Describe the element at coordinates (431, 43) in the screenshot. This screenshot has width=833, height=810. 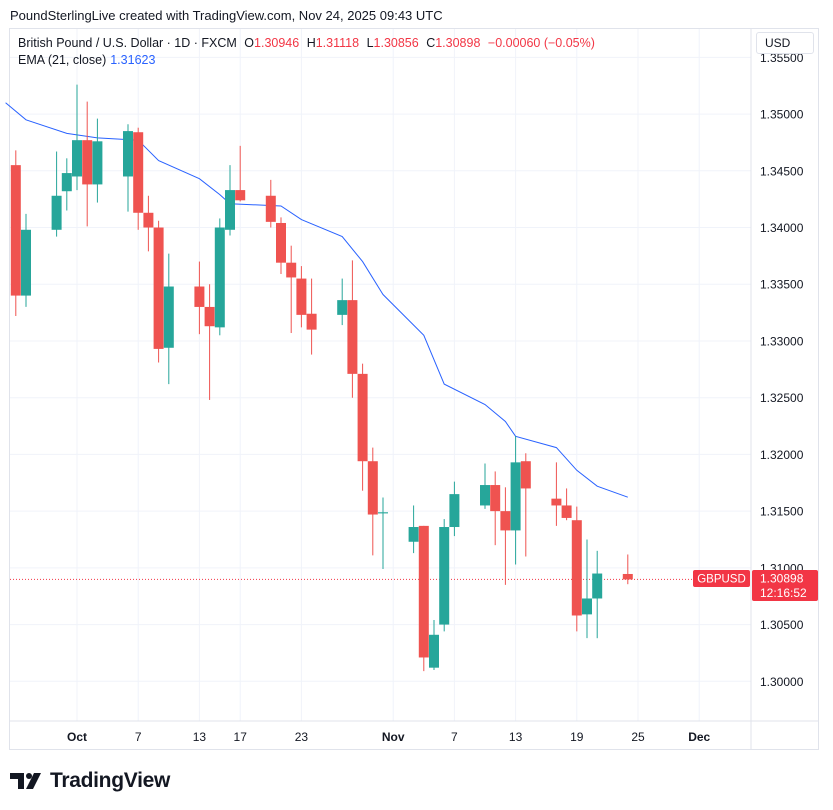
I see `close-key: C` at that location.